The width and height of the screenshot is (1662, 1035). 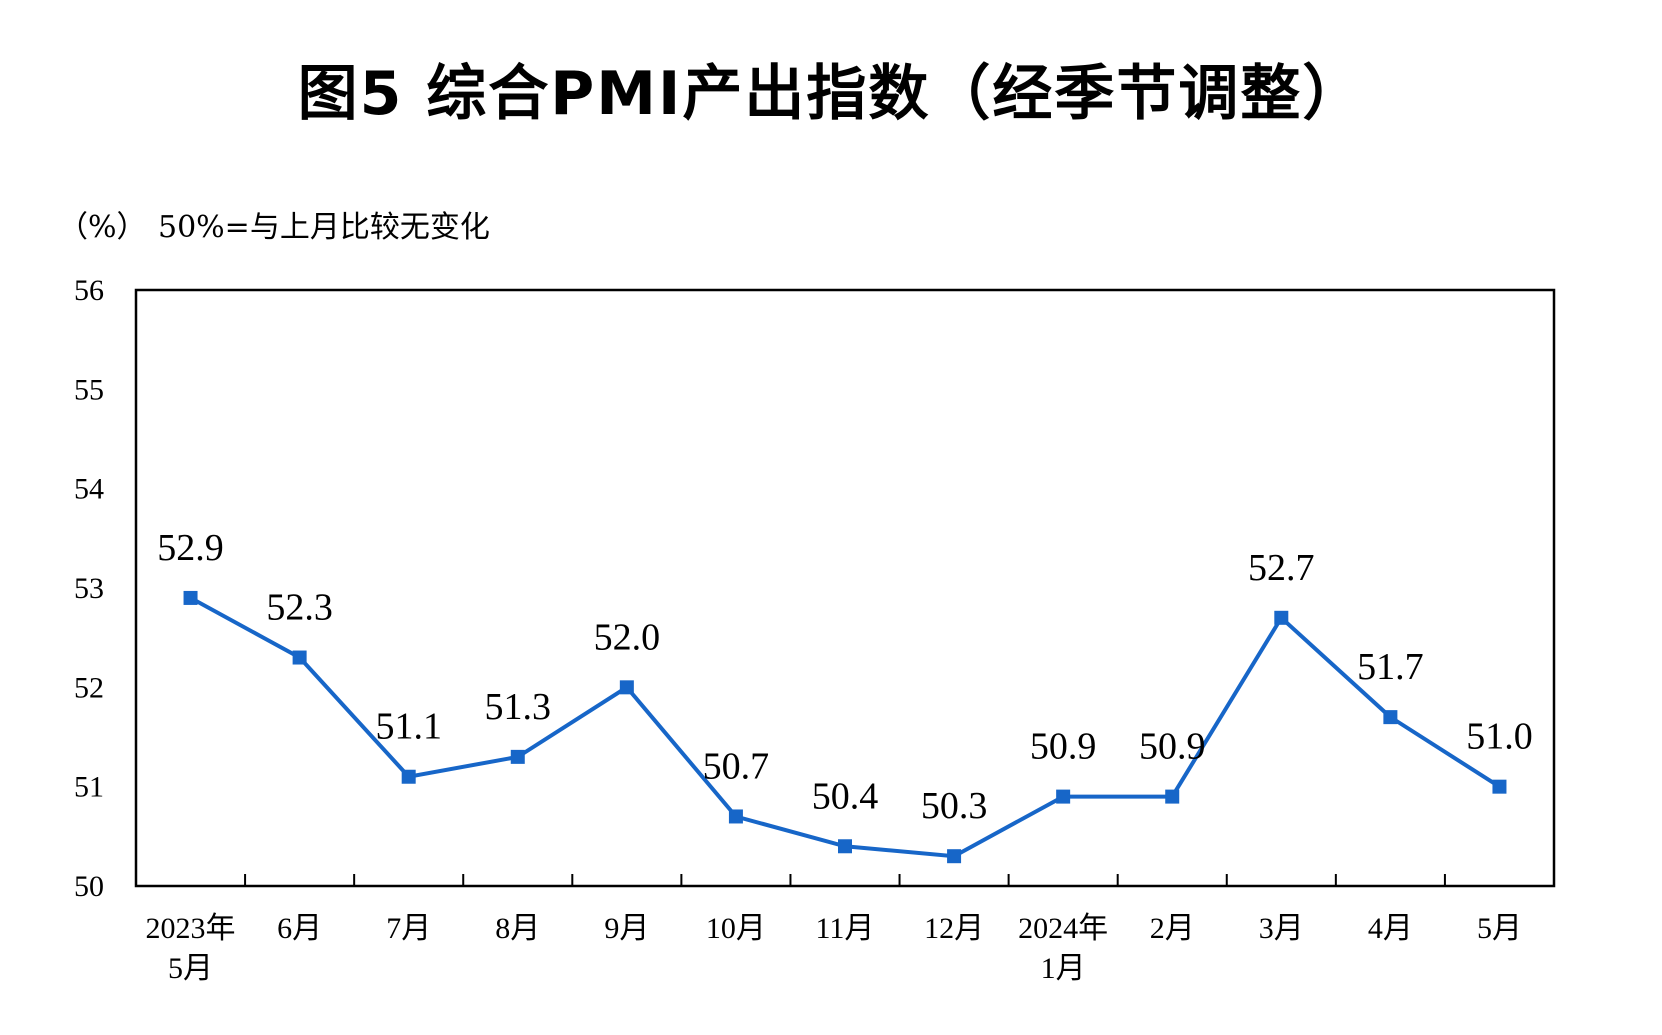 What do you see at coordinates (954, 806) in the screenshot?
I see `data-label: 50.3` at bounding box center [954, 806].